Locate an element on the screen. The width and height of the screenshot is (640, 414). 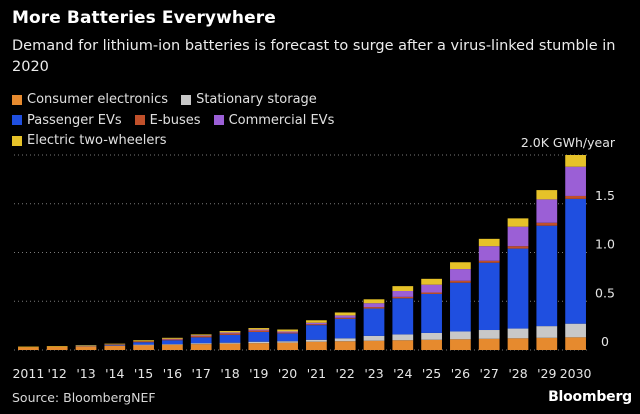
legend-label: Electric two-wheelers is located at coordinates (97, 140).